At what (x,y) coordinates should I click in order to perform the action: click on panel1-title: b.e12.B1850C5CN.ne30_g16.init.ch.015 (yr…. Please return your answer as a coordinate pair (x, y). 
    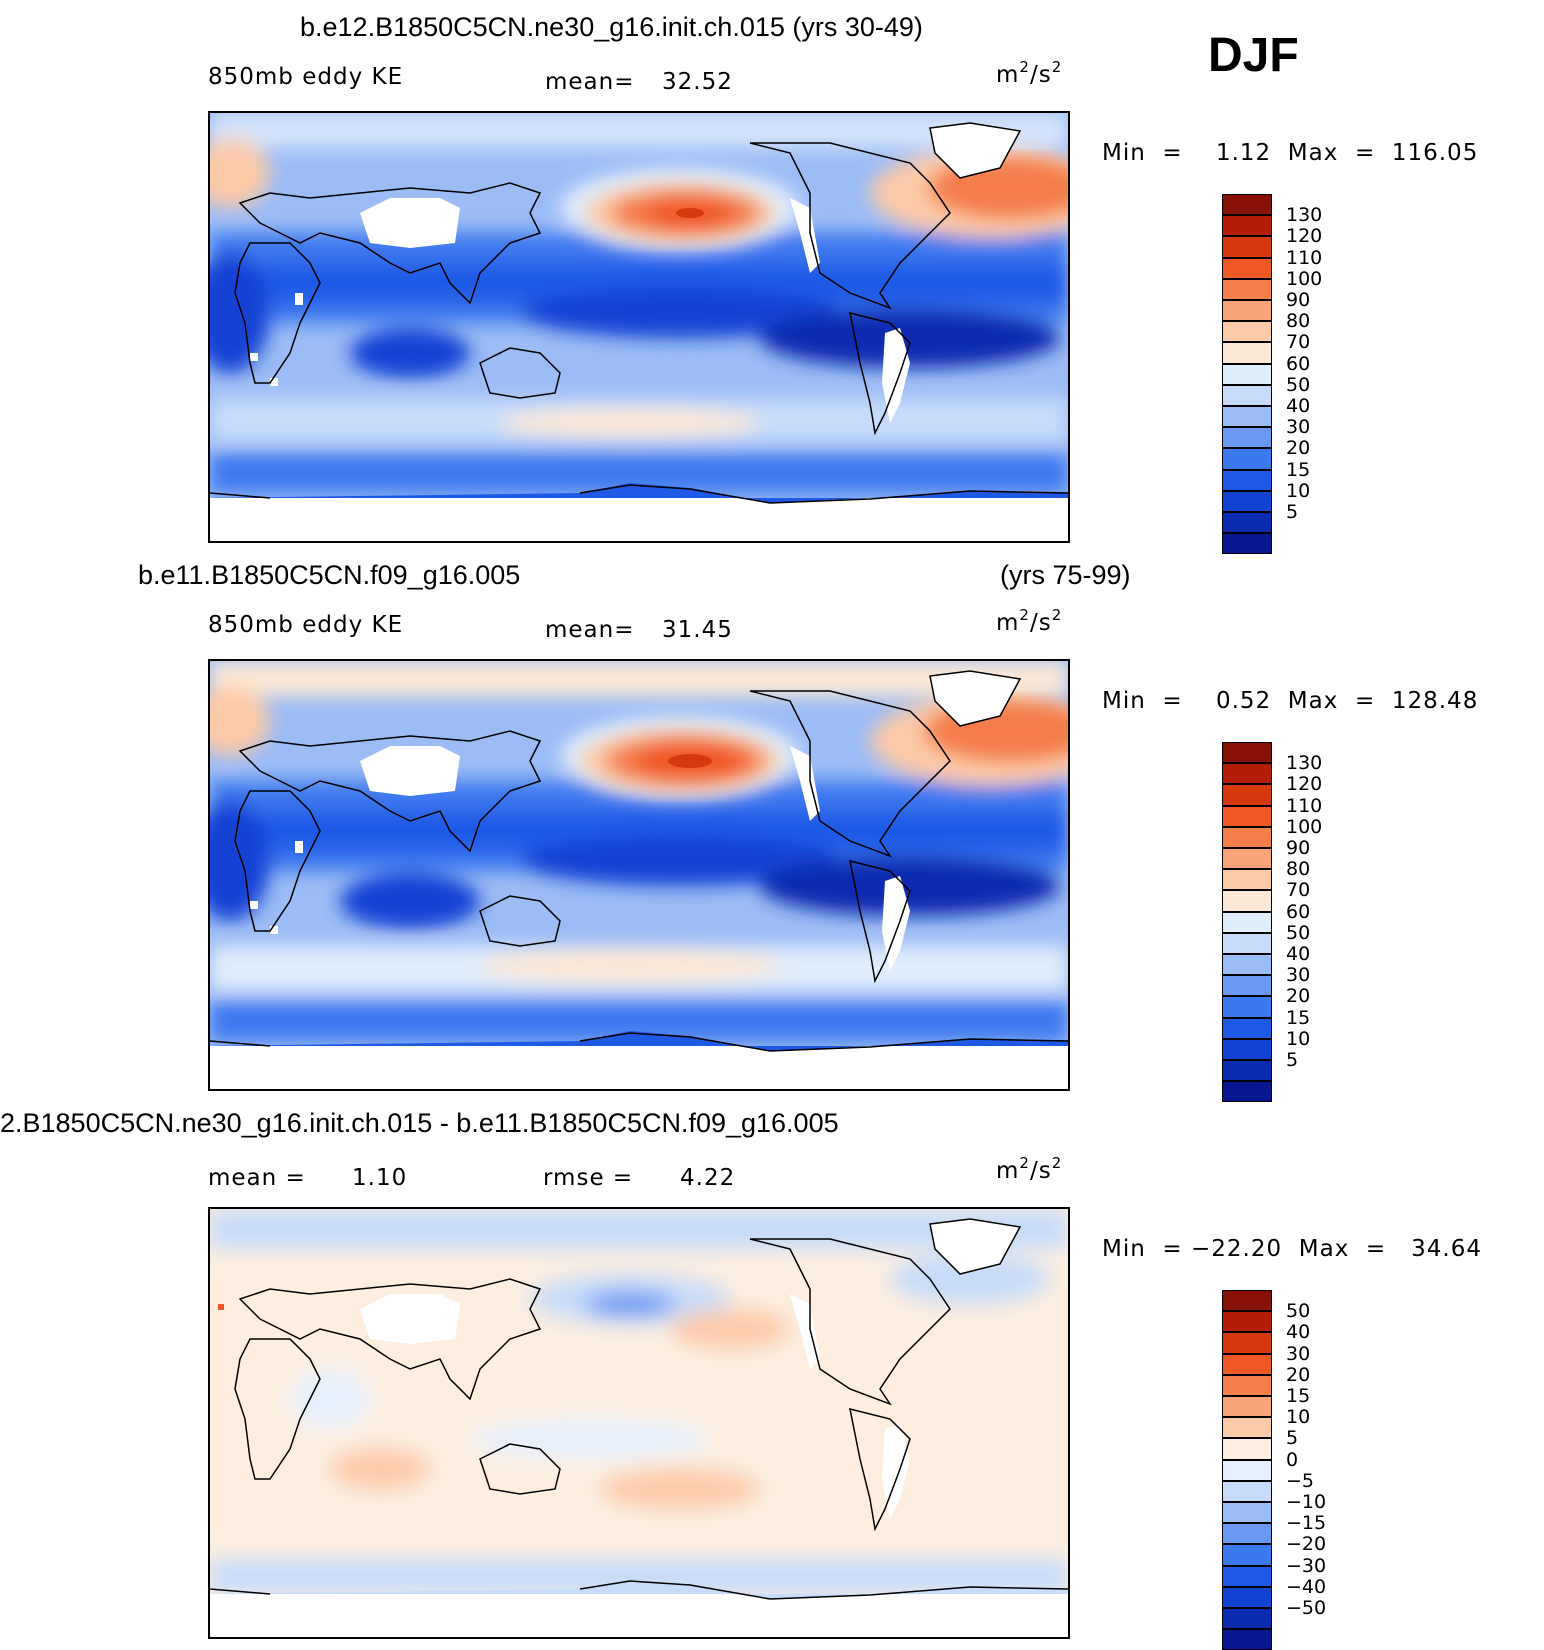
    Looking at the image, I should click on (611, 27).